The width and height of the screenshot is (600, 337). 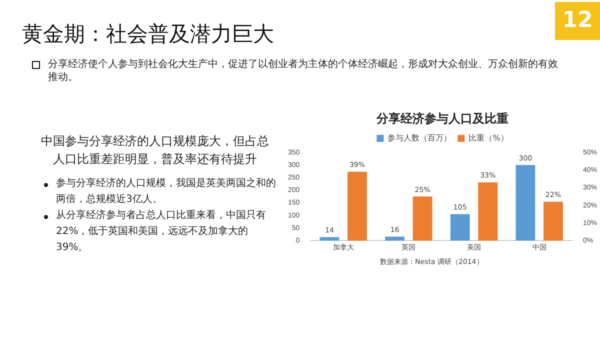 I want to click on text: 分享经济使个人参与到社会化大生产中，促进了以创业者为主体的个体经济崛起，形成对大众创业、万众创新的有效推动。, so click(x=303, y=71).